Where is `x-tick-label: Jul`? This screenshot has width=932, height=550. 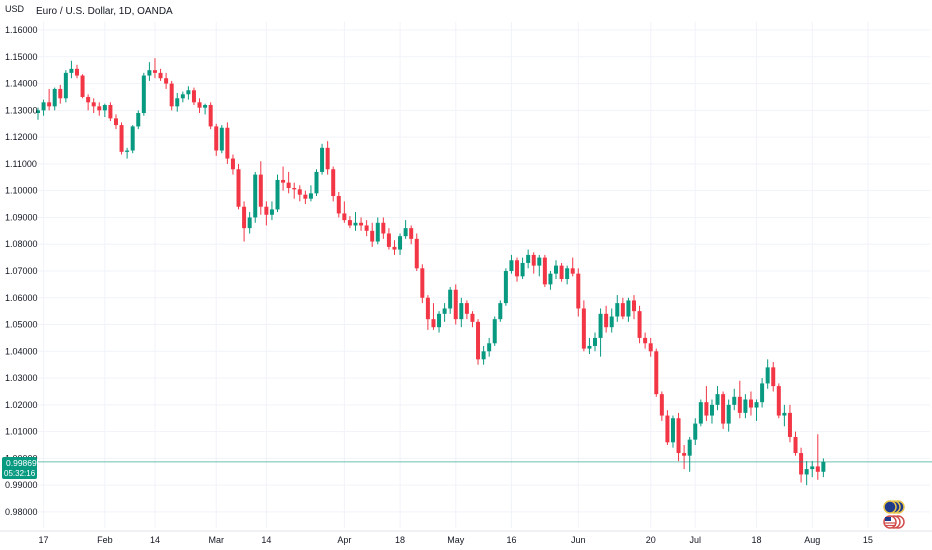 x-tick-label: Jul is located at coordinates (696, 540).